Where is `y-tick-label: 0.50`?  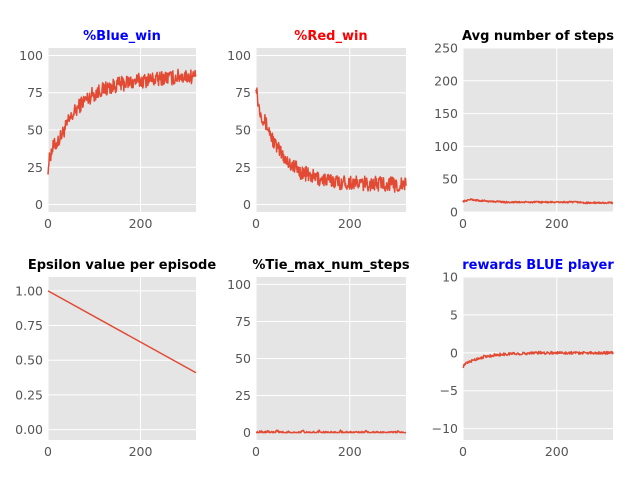 y-tick-label: 0.50 is located at coordinates (29, 360).